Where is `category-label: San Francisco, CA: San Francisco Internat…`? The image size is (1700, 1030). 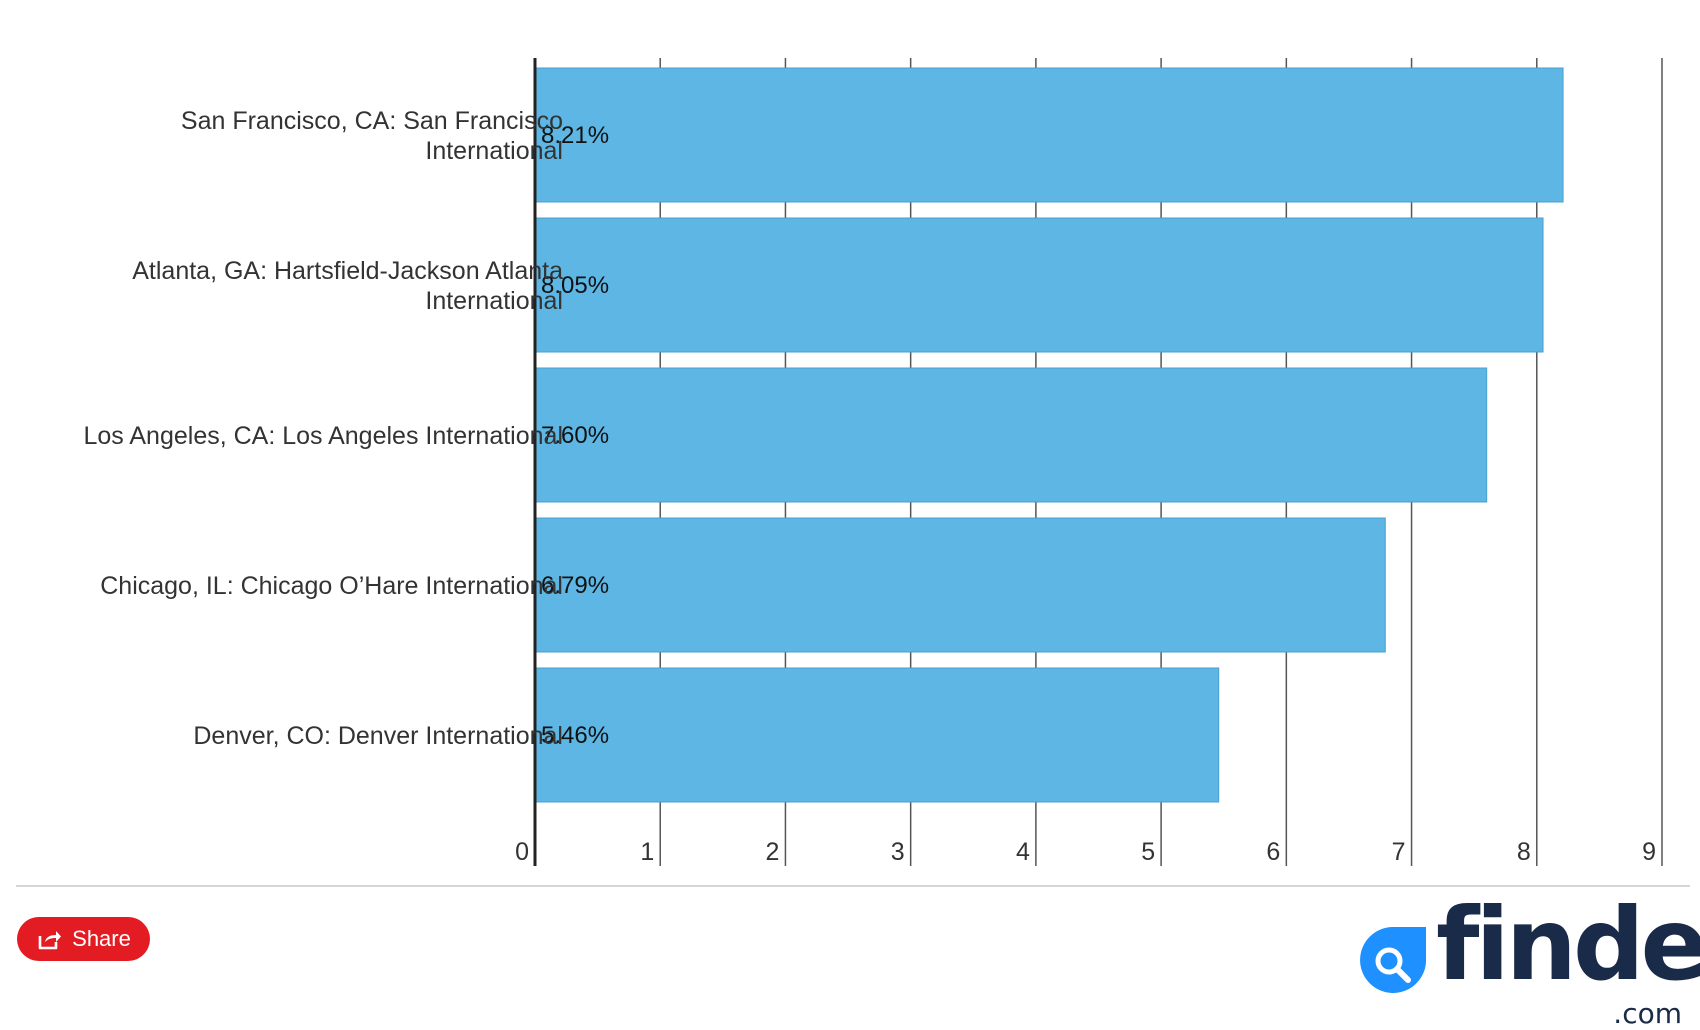 category-label: San Francisco, CA: San Francisco Internat… is located at coordinates (372, 136).